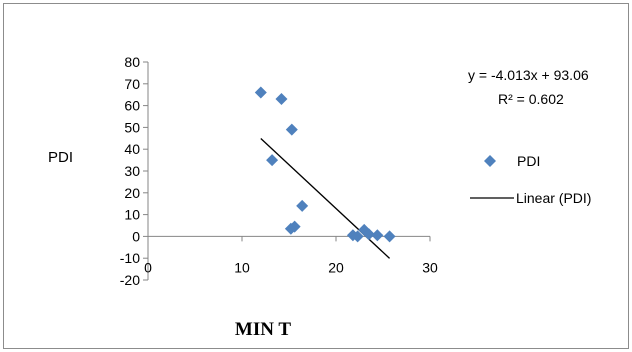  What do you see at coordinates (430, 267) in the screenshot?
I see `x-tick-label: 30` at bounding box center [430, 267].